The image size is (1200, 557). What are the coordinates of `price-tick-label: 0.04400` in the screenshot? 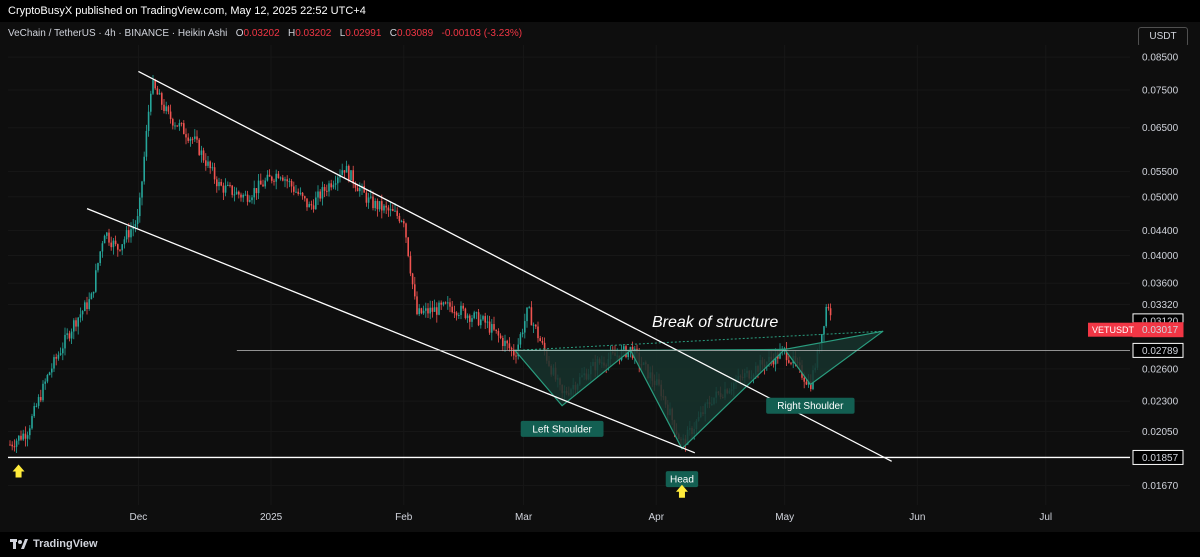 It's located at (1160, 231).